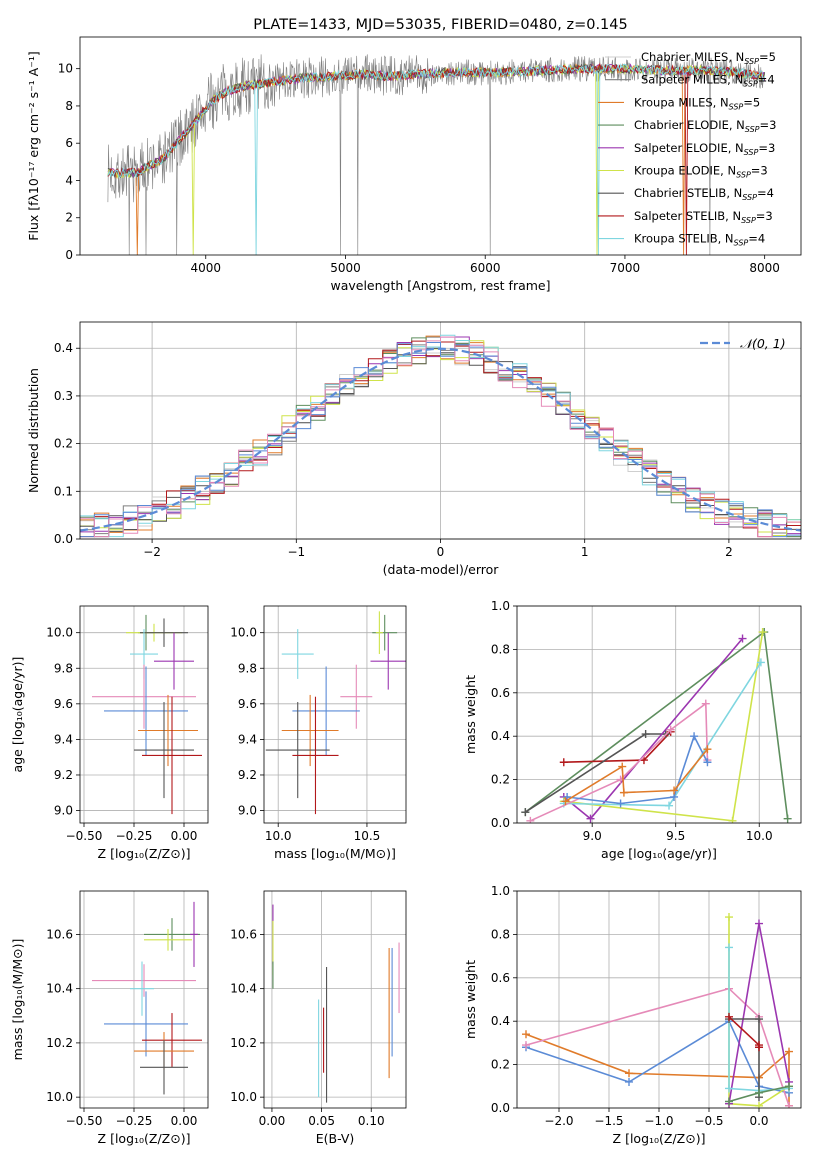 The width and height of the screenshot is (819, 1170). Describe the element at coordinates (659, 853) in the screenshot. I see `x-axis-label: age [log₁₀(age/yr)]` at that location.